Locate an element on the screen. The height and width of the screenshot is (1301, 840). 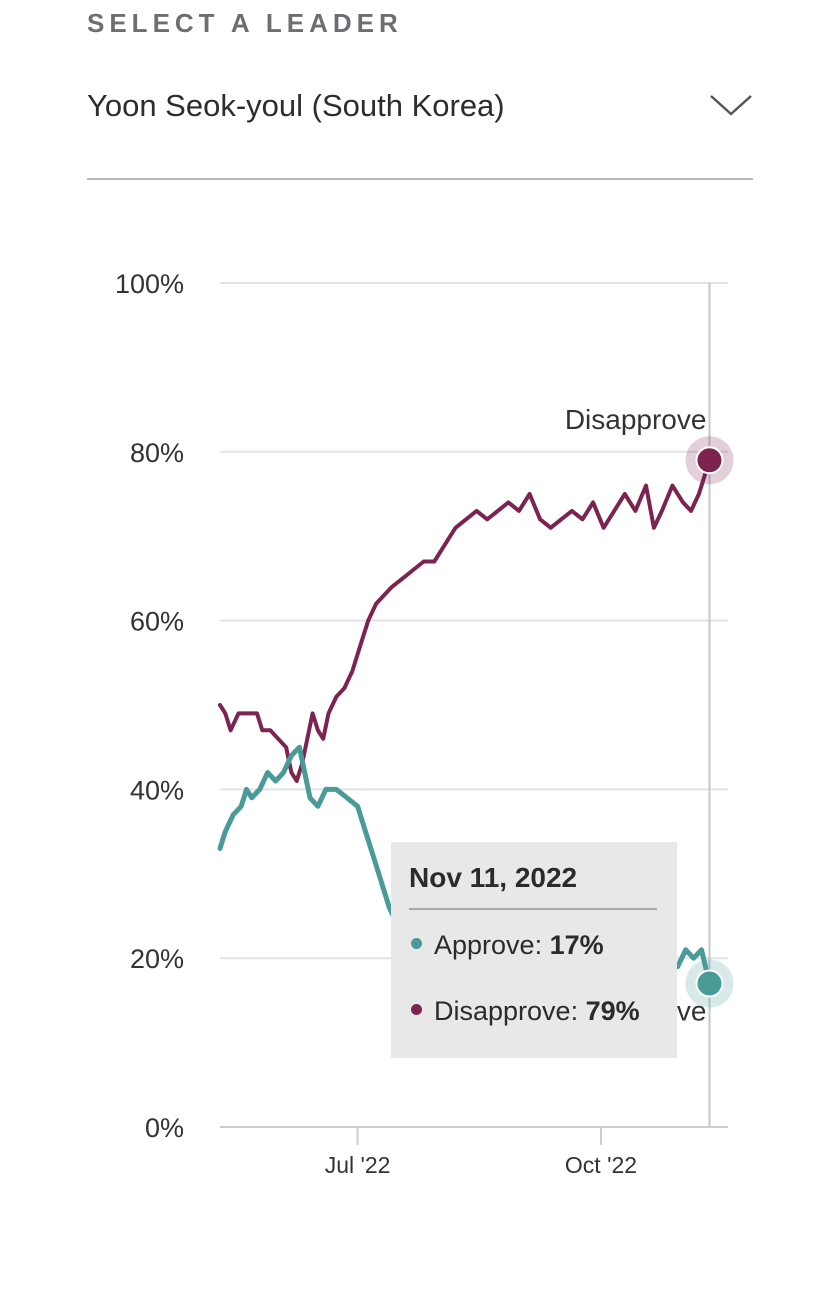
leader-select-value: Yoon Seok-youl (South Korea) is located at coordinates (296, 105).